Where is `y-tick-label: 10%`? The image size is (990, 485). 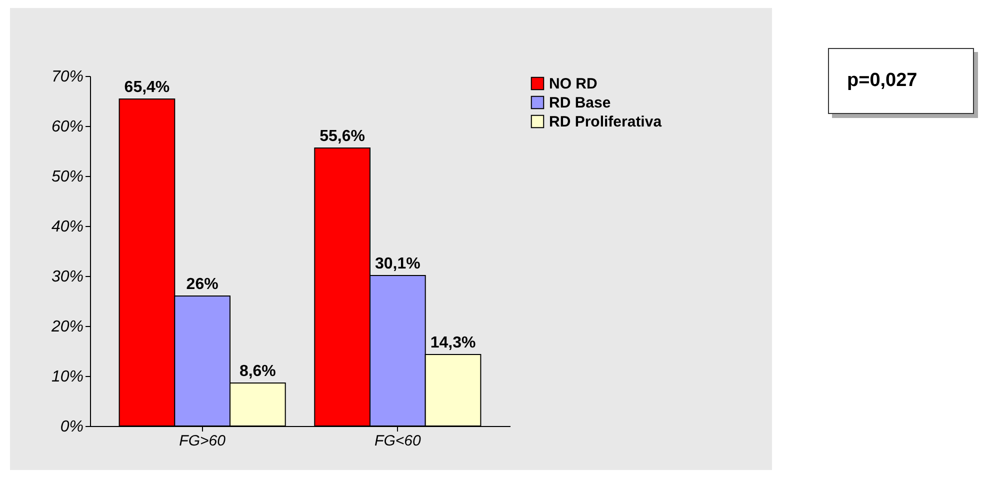
y-tick-label: 10% is located at coordinates (67, 377).